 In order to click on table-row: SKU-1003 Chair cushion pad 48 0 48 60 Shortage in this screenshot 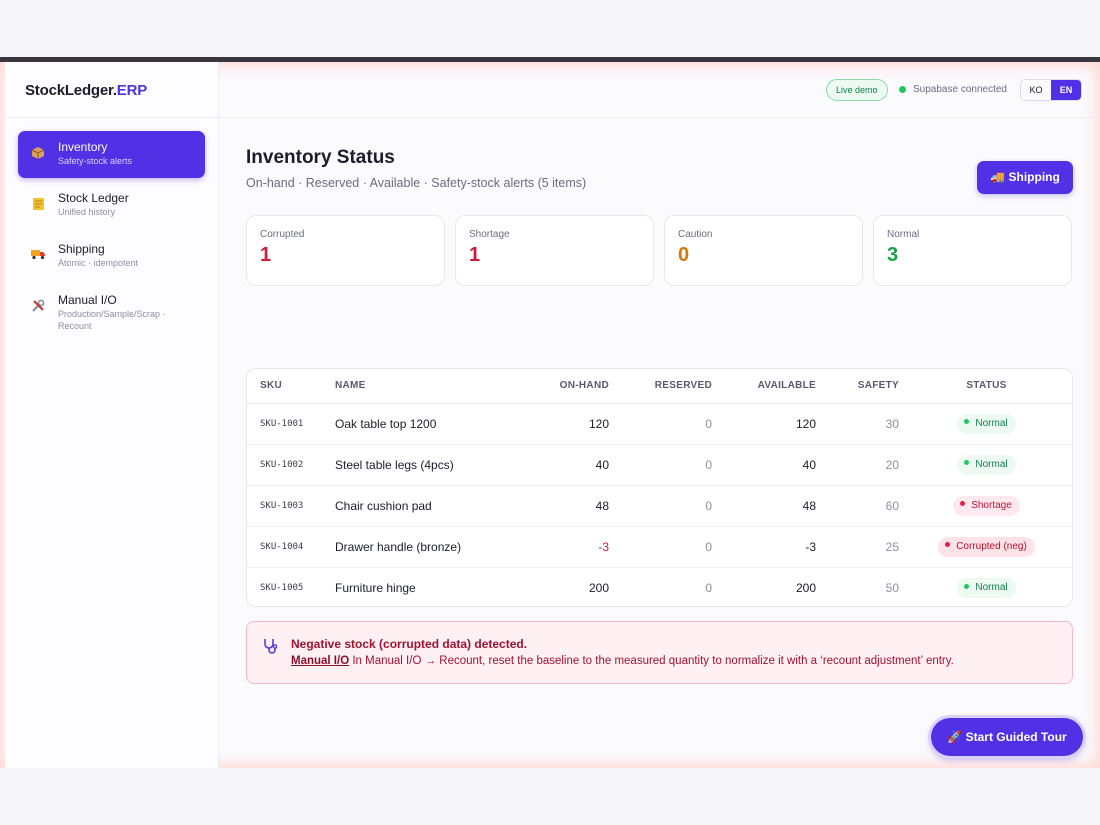, I will do `click(659, 506)`.